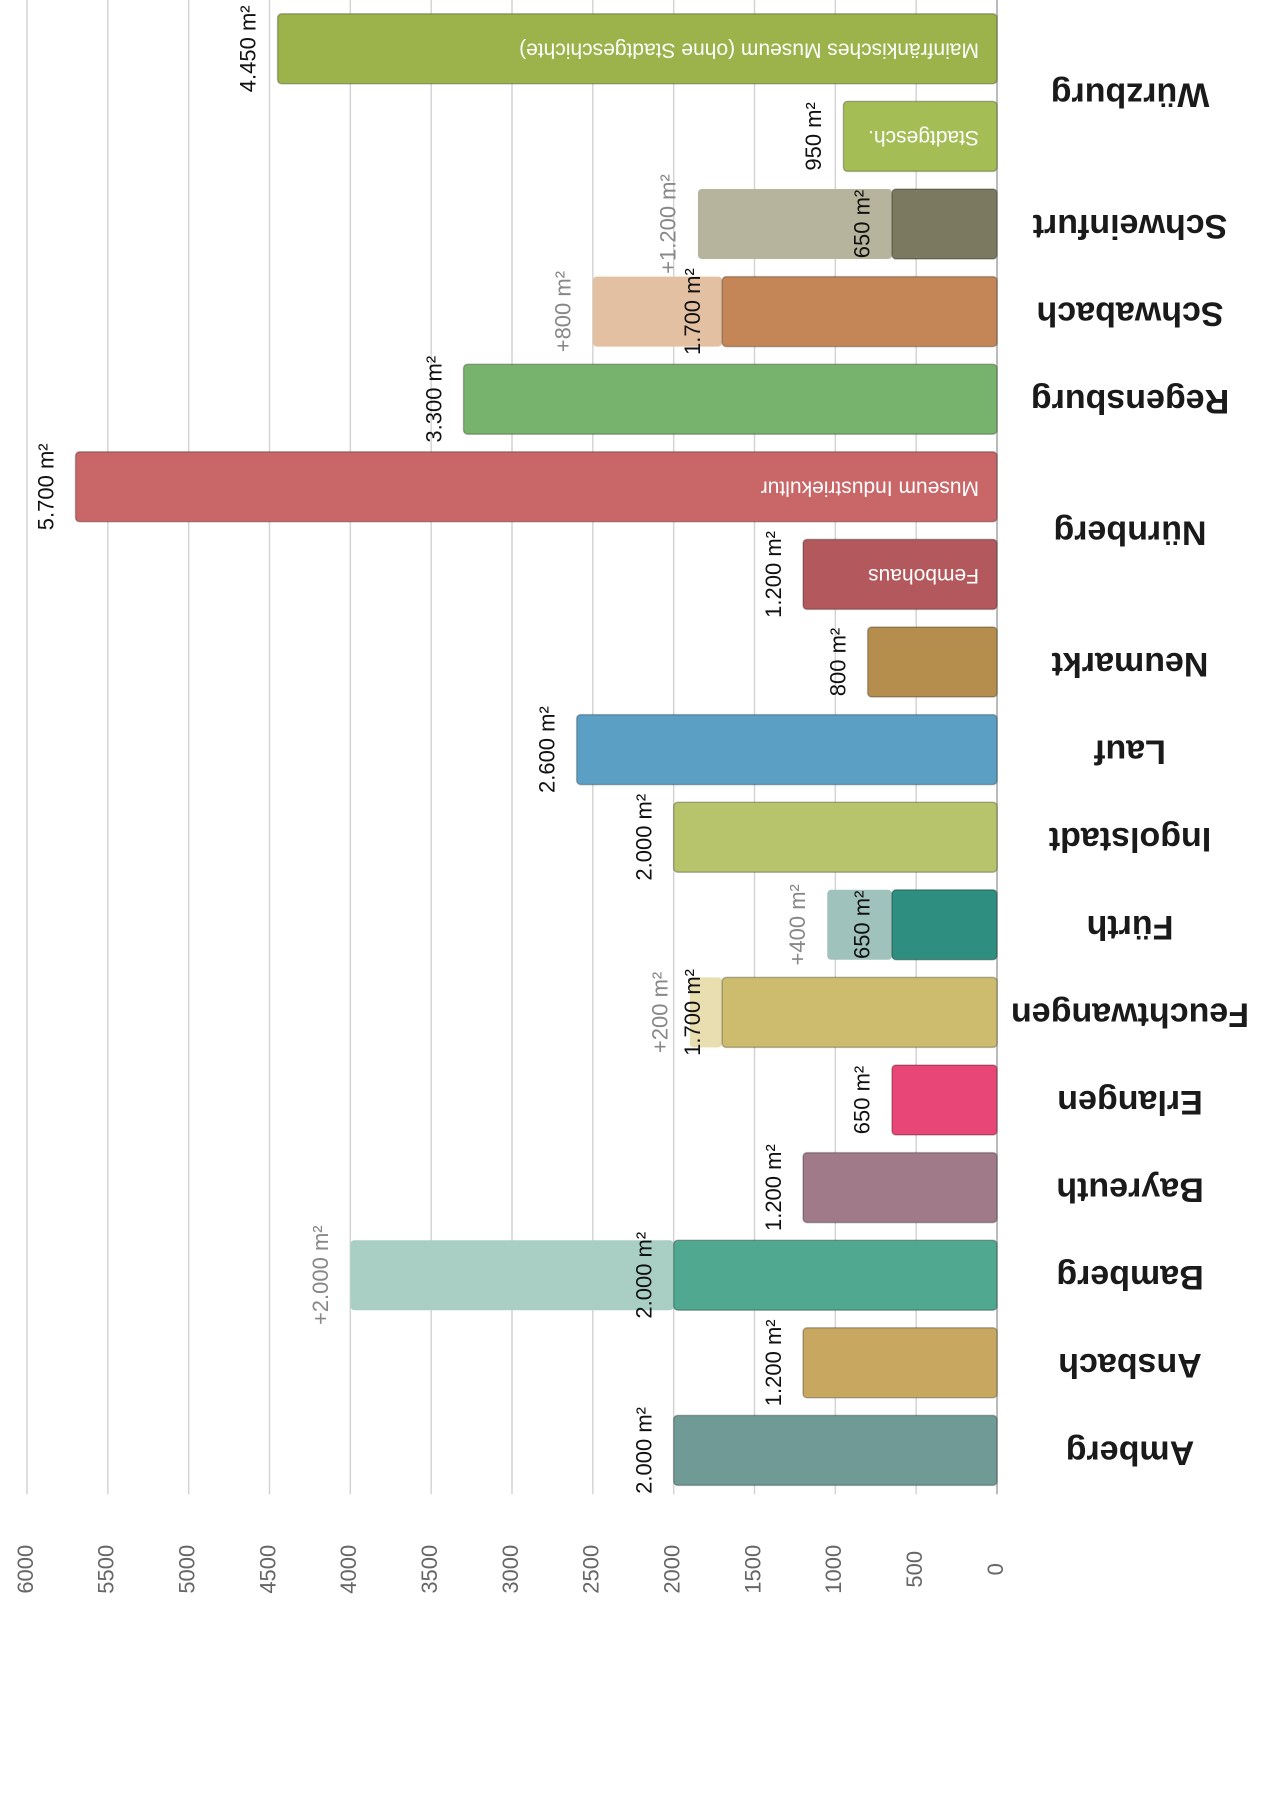 This screenshot has width=1288, height=1798. What do you see at coordinates (995, 1569) in the screenshot?
I see `x-tick-label: 0` at bounding box center [995, 1569].